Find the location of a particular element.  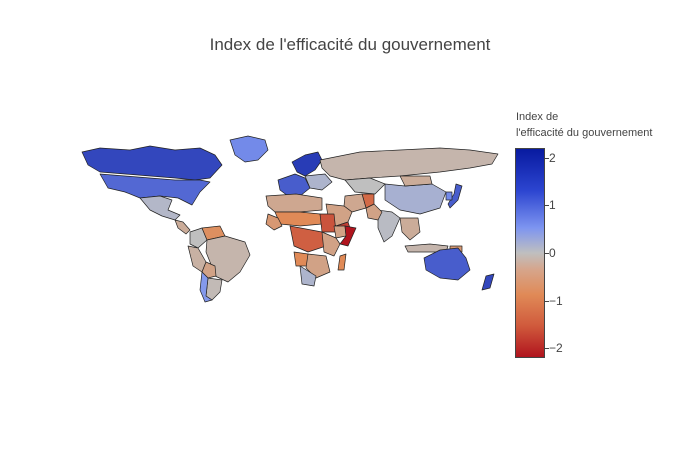

colorbar-title-line1: Index de is located at coordinates (537, 117).